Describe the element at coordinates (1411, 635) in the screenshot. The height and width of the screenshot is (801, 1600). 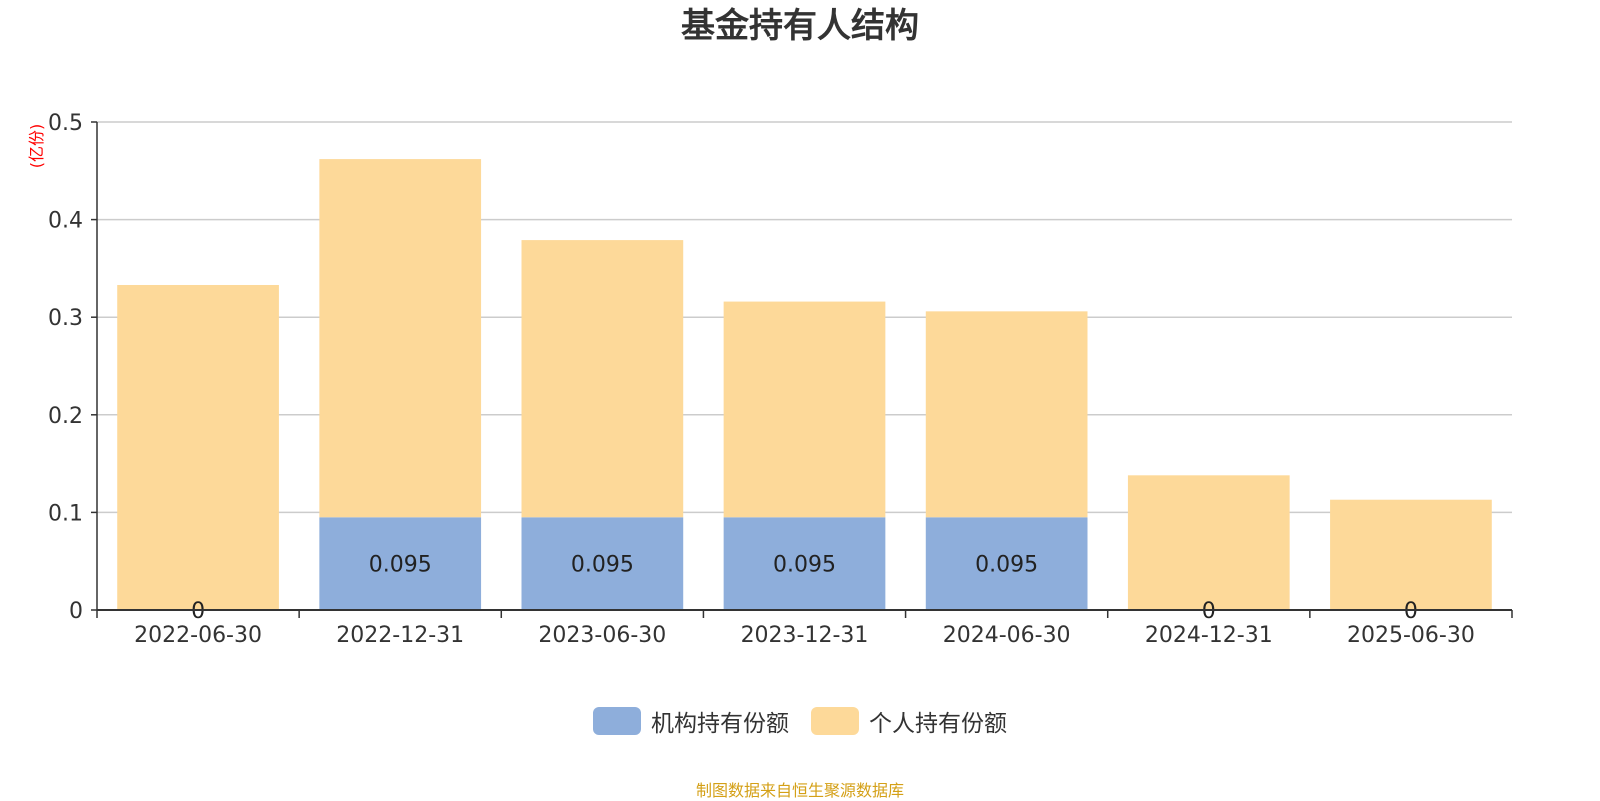
I see `x-tick-label: 2025-06-30` at that location.